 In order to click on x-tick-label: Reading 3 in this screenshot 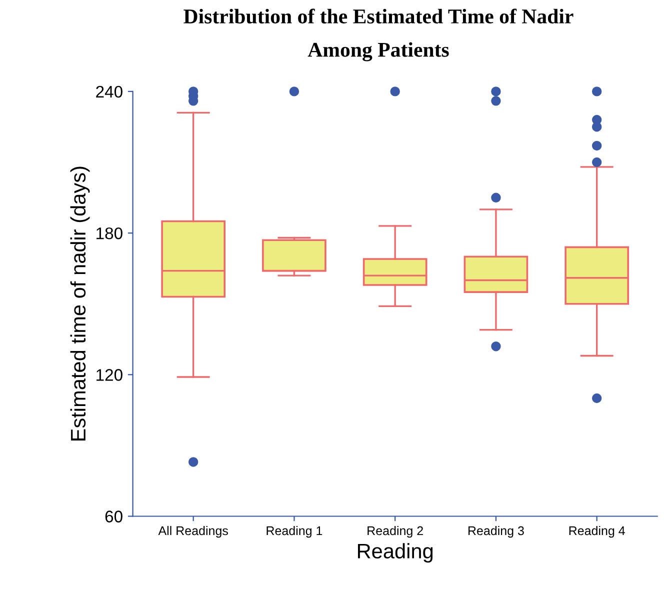, I will do `click(496, 532)`.